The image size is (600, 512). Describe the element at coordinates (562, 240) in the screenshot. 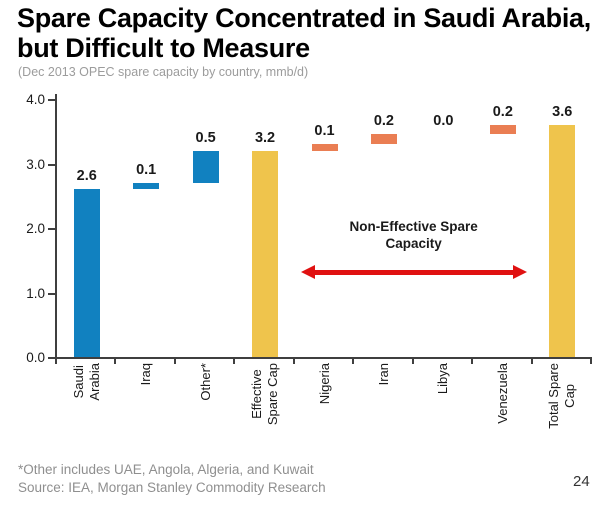

I see `bar-total-spare-cap` at that location.